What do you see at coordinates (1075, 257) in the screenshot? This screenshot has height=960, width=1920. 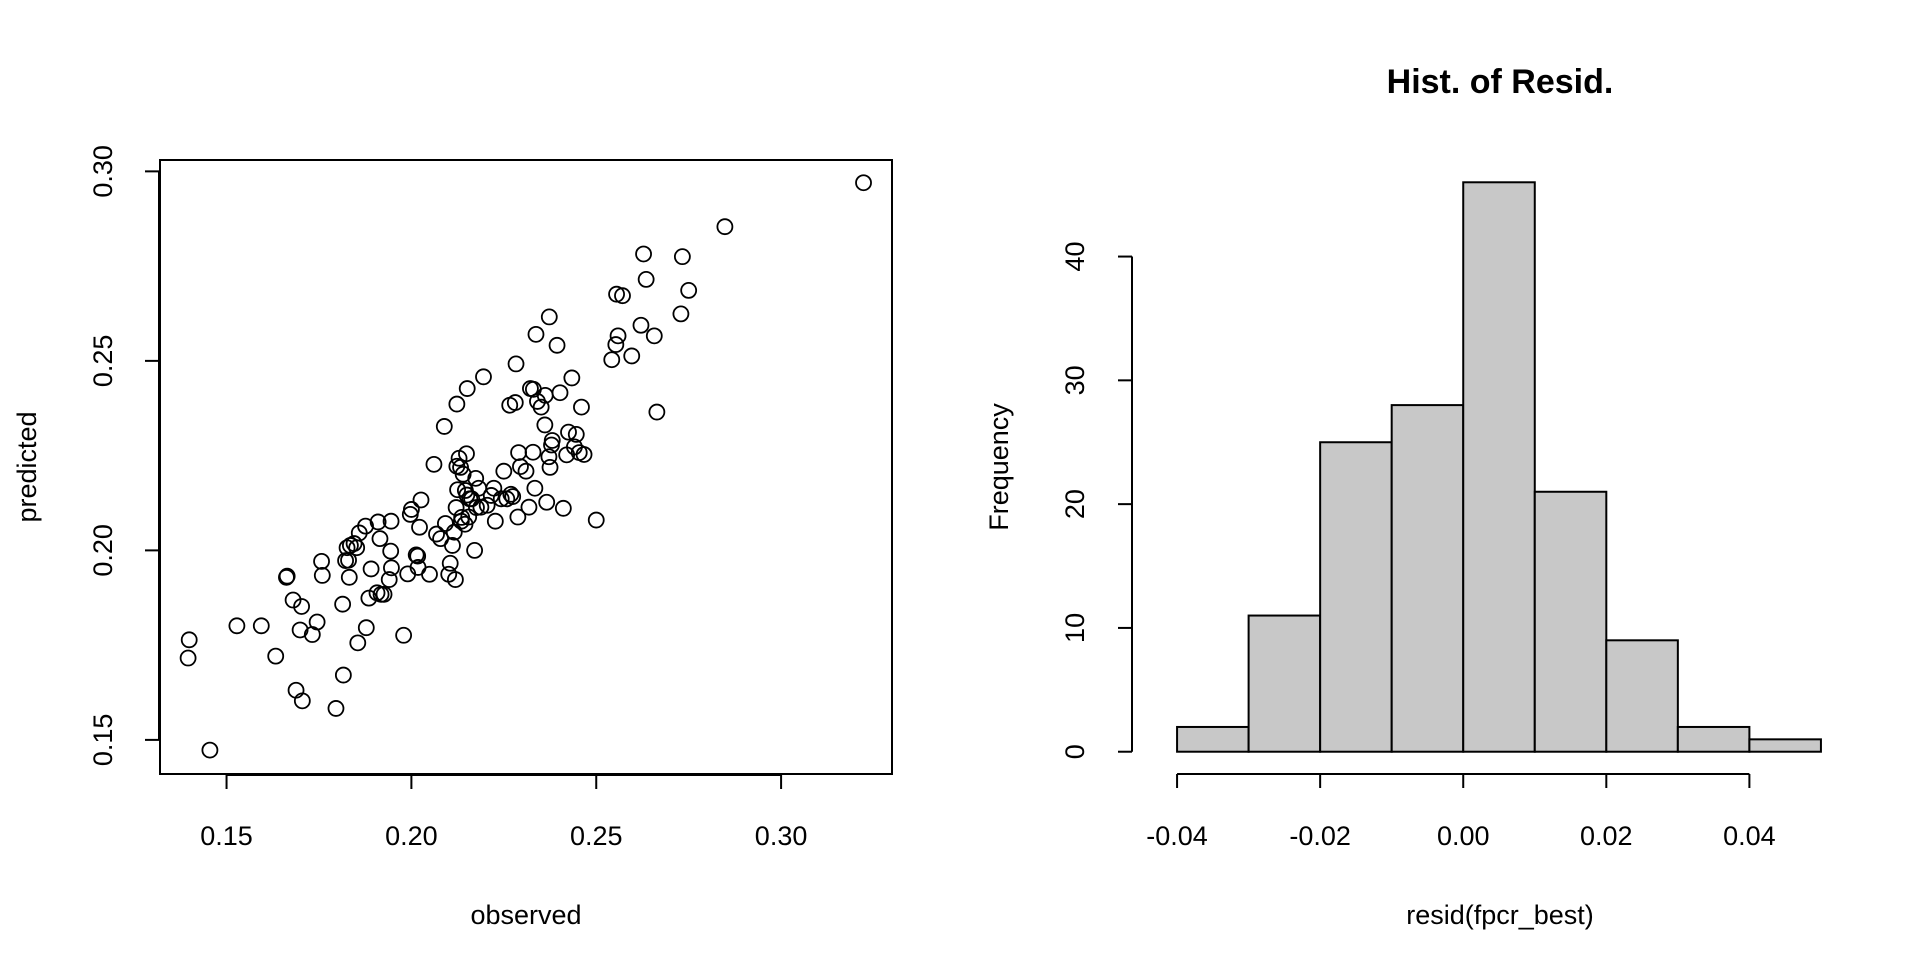 I see `histogram-y-tick-label: 40` at bounding box center [1075, 257].